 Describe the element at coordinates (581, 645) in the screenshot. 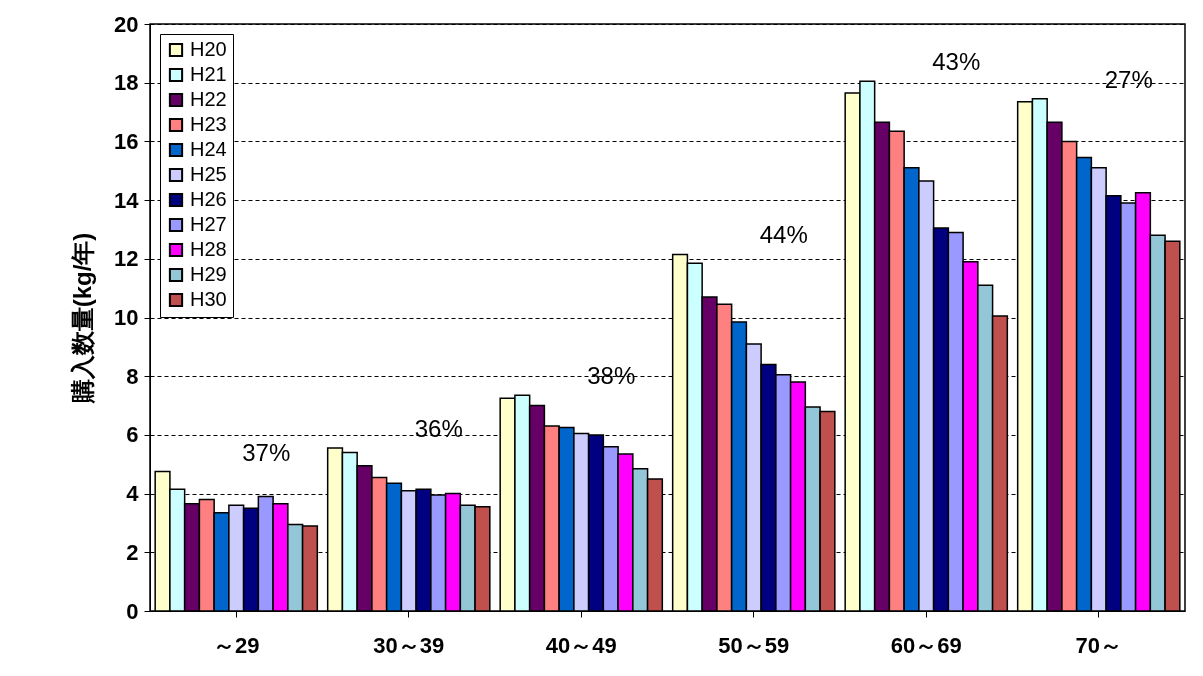

I see `x-tick-label: 40～49` at that location.